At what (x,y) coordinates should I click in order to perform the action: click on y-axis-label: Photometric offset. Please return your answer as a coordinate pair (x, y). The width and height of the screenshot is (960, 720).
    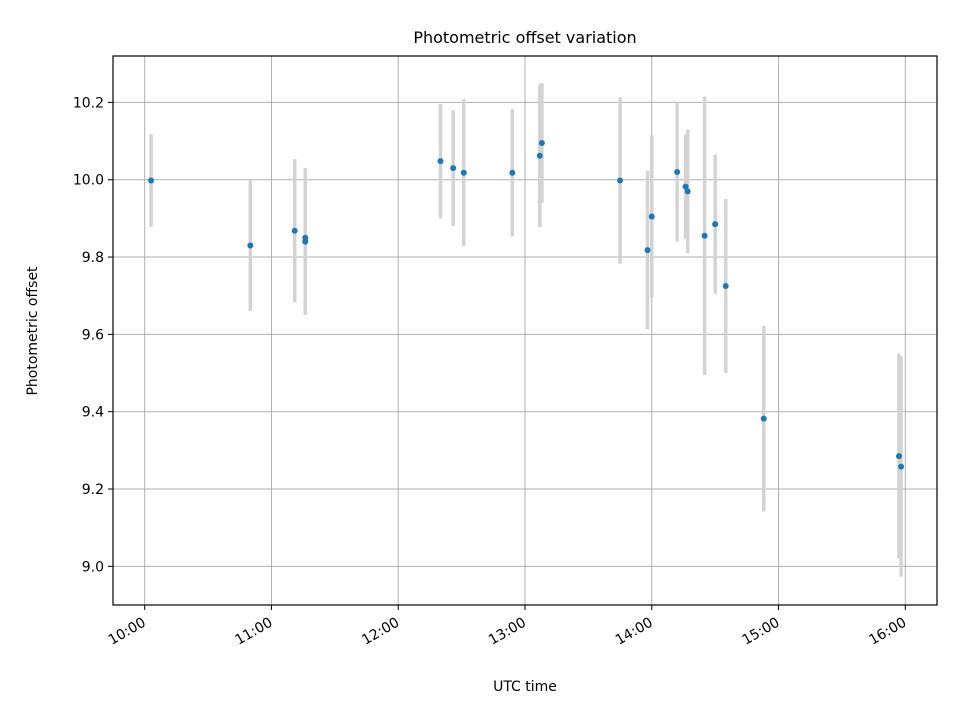
    Looking at the image, I should click on (33, 331).